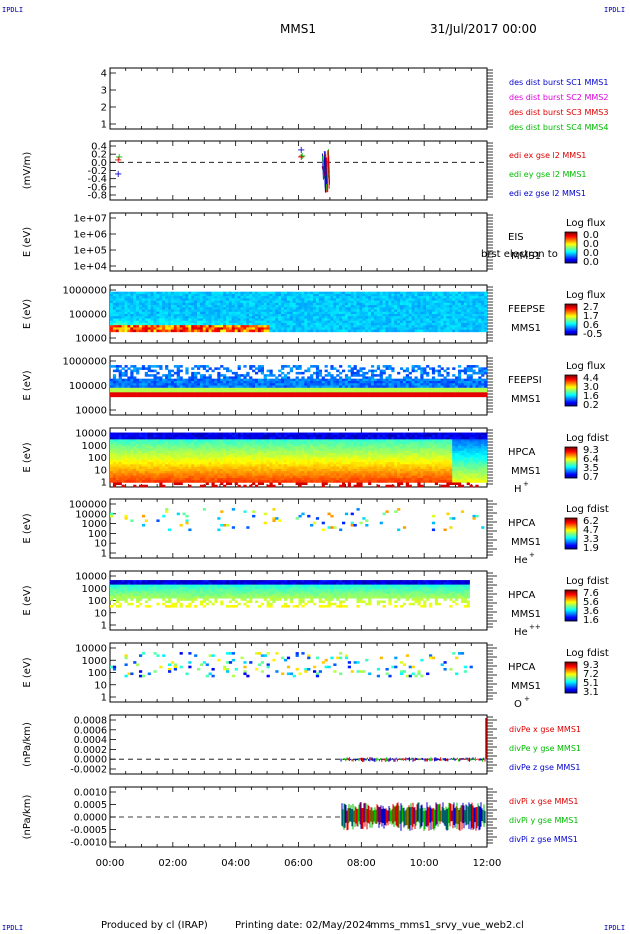  Describe the element at coordinates (97, 179) in the screenshot. I see `y-tick-label-1-4: -0.4` at that location.